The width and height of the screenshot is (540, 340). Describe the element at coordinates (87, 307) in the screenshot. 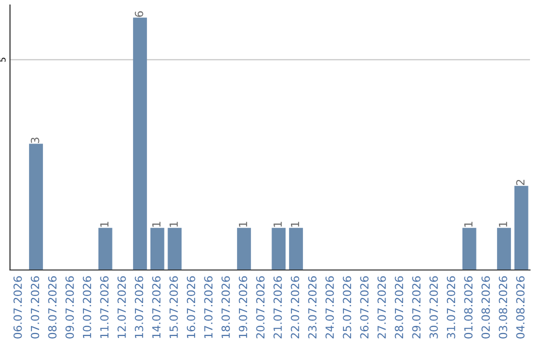

I see `x-tick-label: 10.07.2026` at that location.